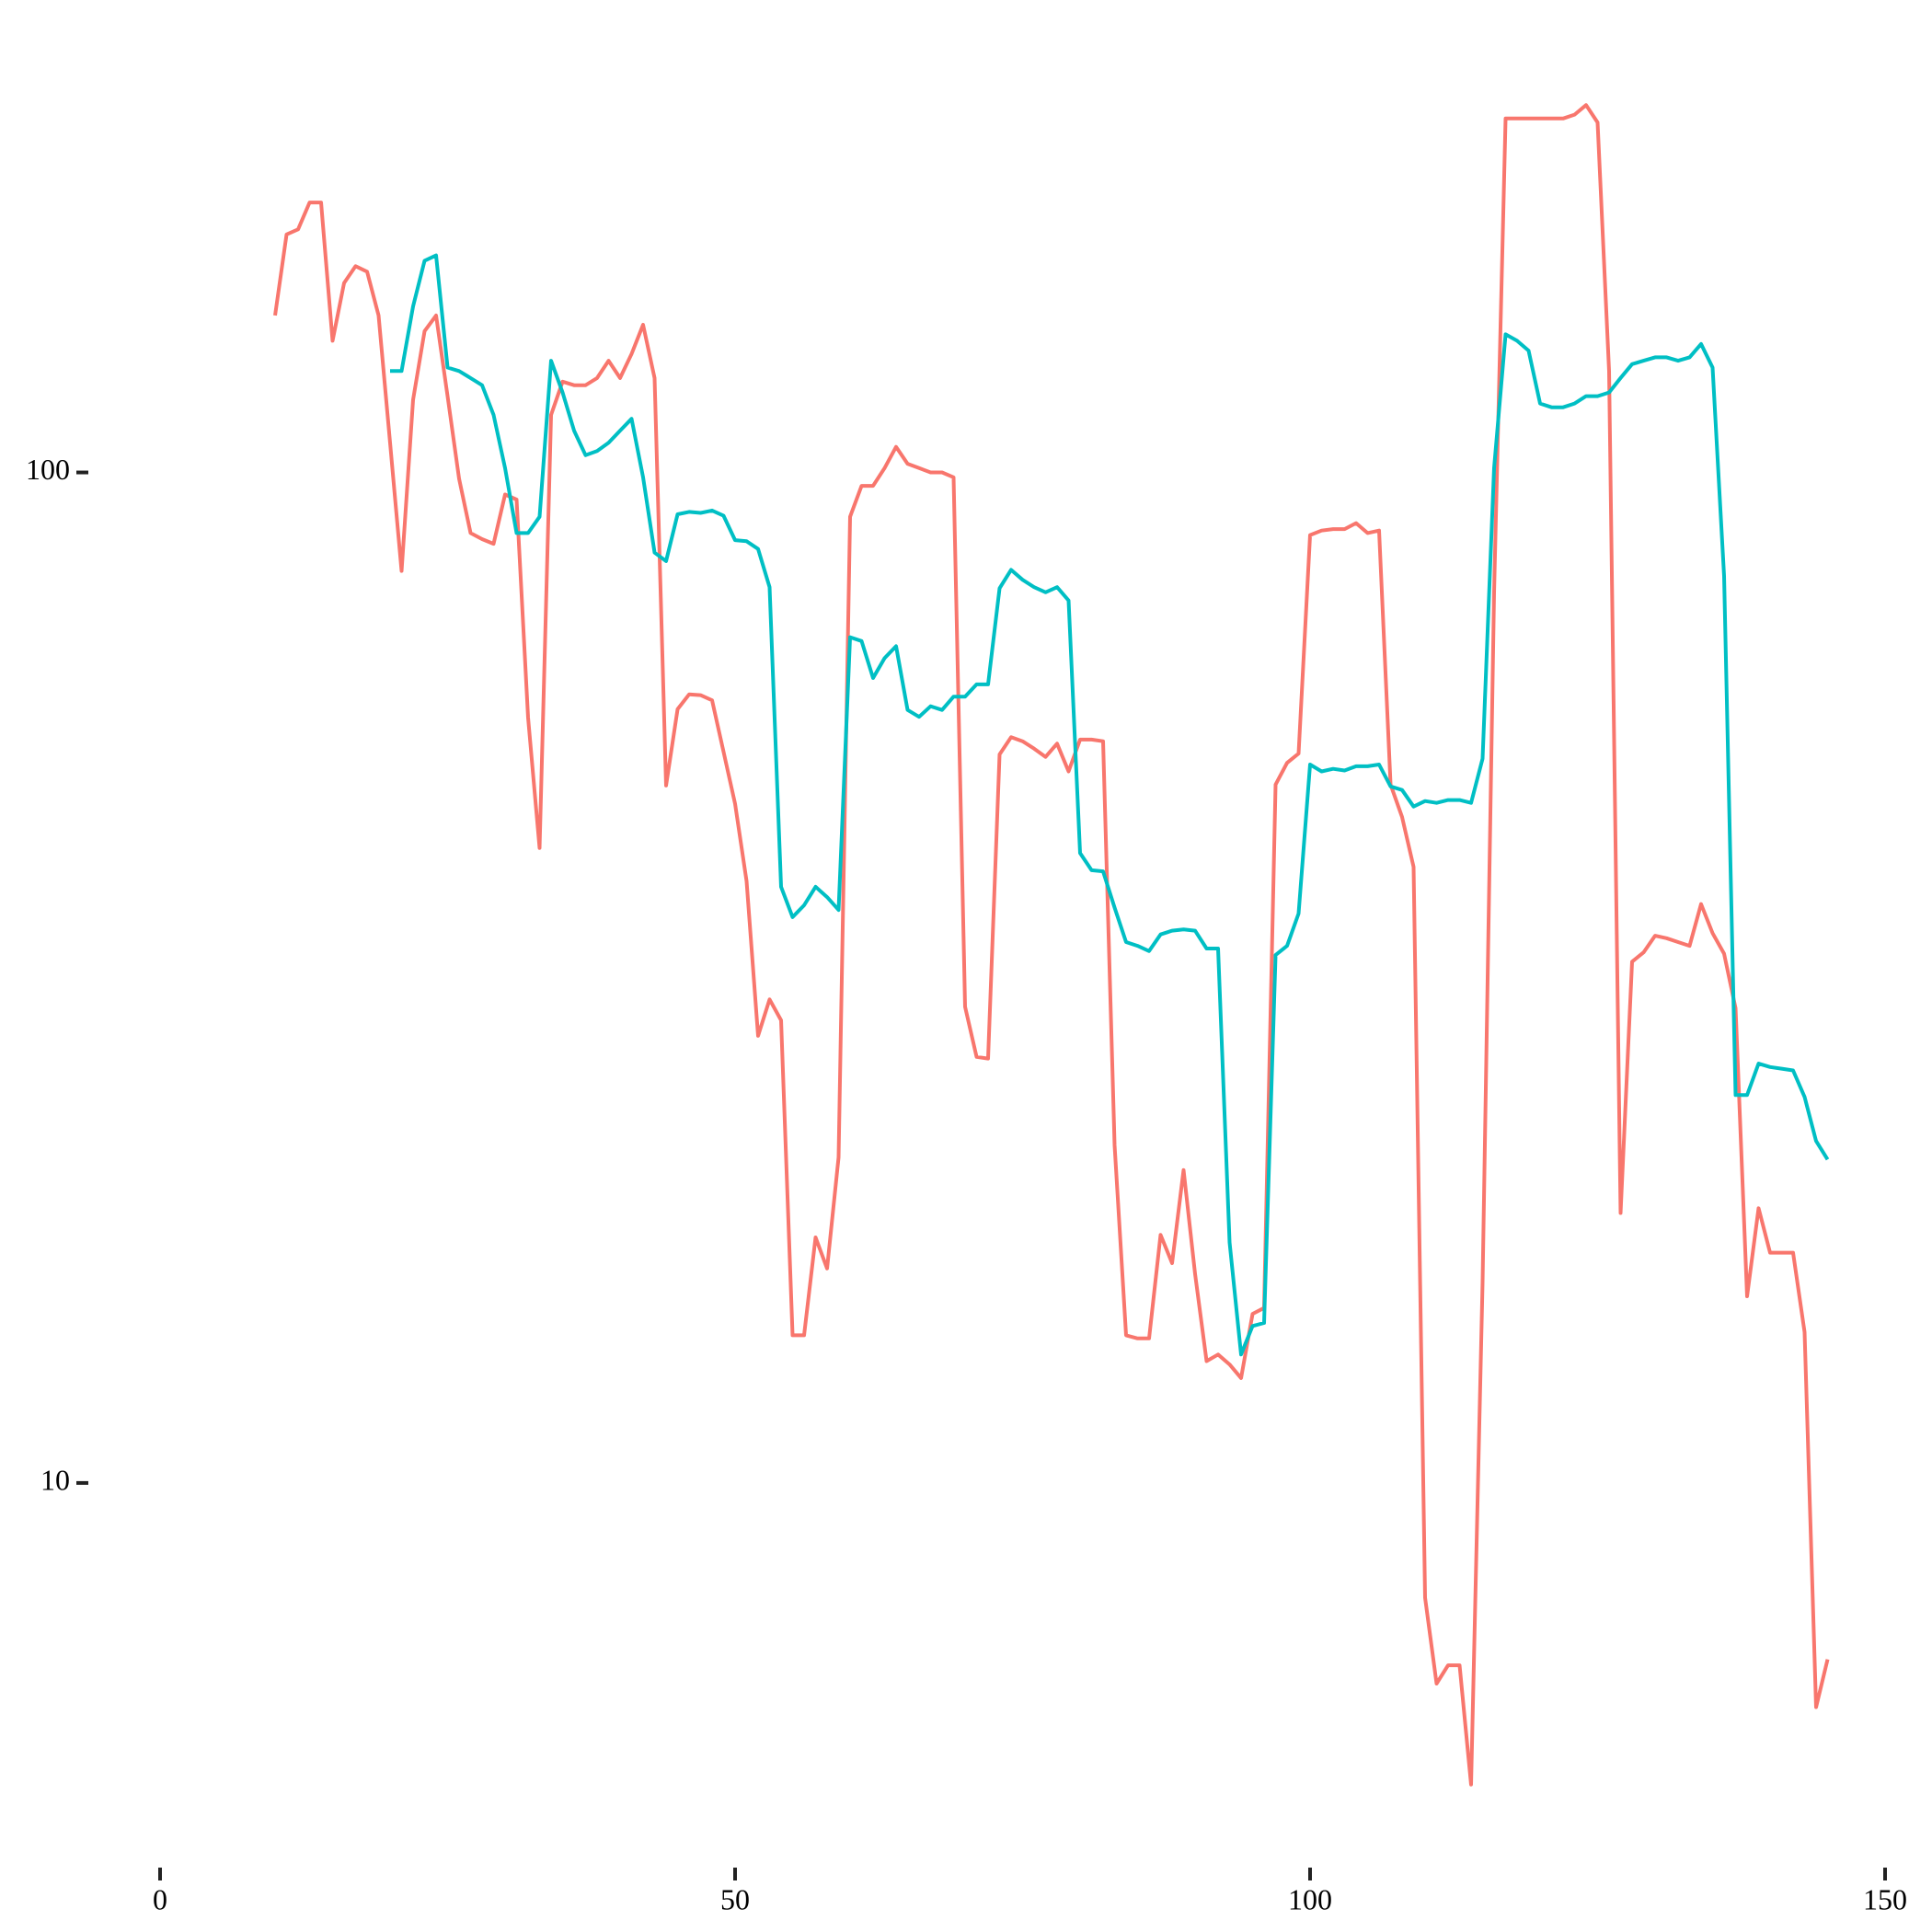 Image resolution: width=1932 pixels, height=1932 pixels. Describe the element at coordinates (48, 469) in the screenshot. I see `y-tick-label: 100` at that location.